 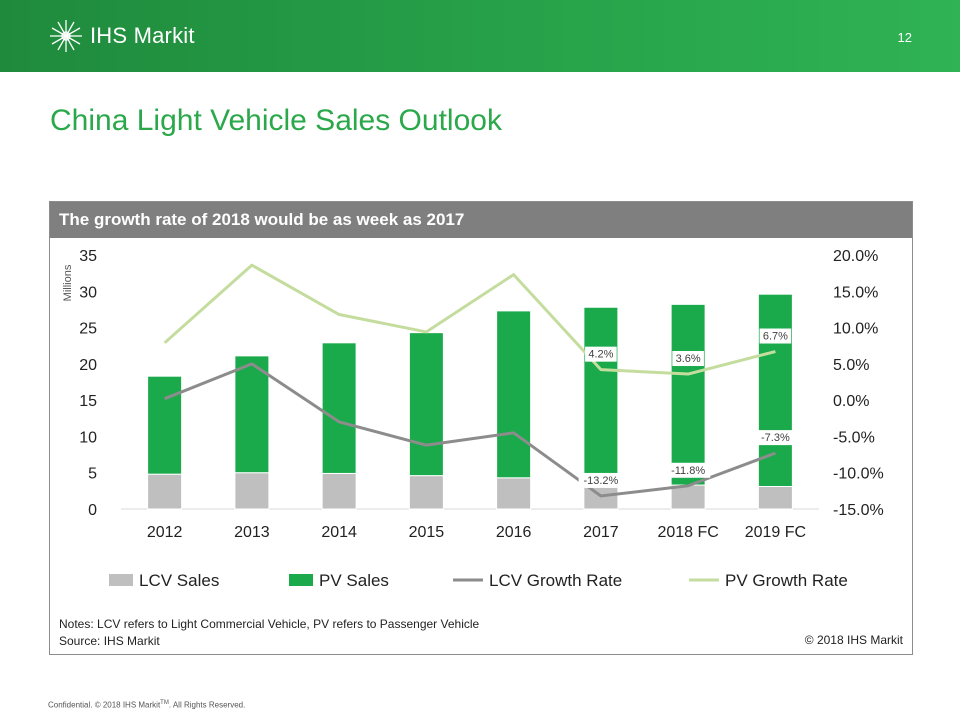 What do you see at coordinates (427, 532) in the screenshot?
I see `x-tick-label: 2015` at bounding box center [427, 532].